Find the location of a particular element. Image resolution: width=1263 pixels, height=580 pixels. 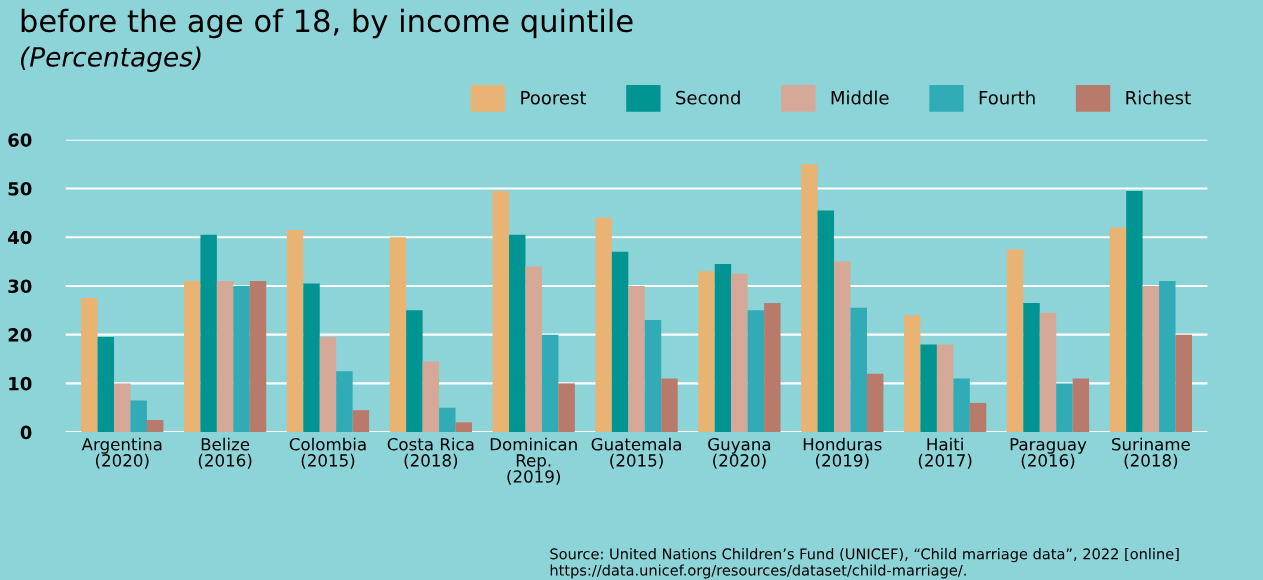

x-tick-label: Argentina (2020) is located at coordinates (121, 453).